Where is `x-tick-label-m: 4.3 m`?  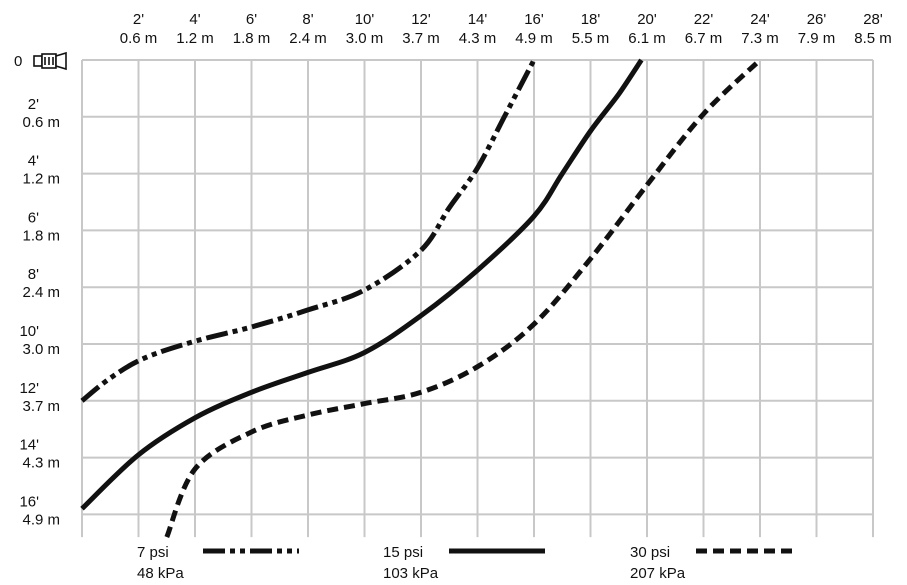 x-tick-label-m: 4.3 m is located at coordinates (478, 38).